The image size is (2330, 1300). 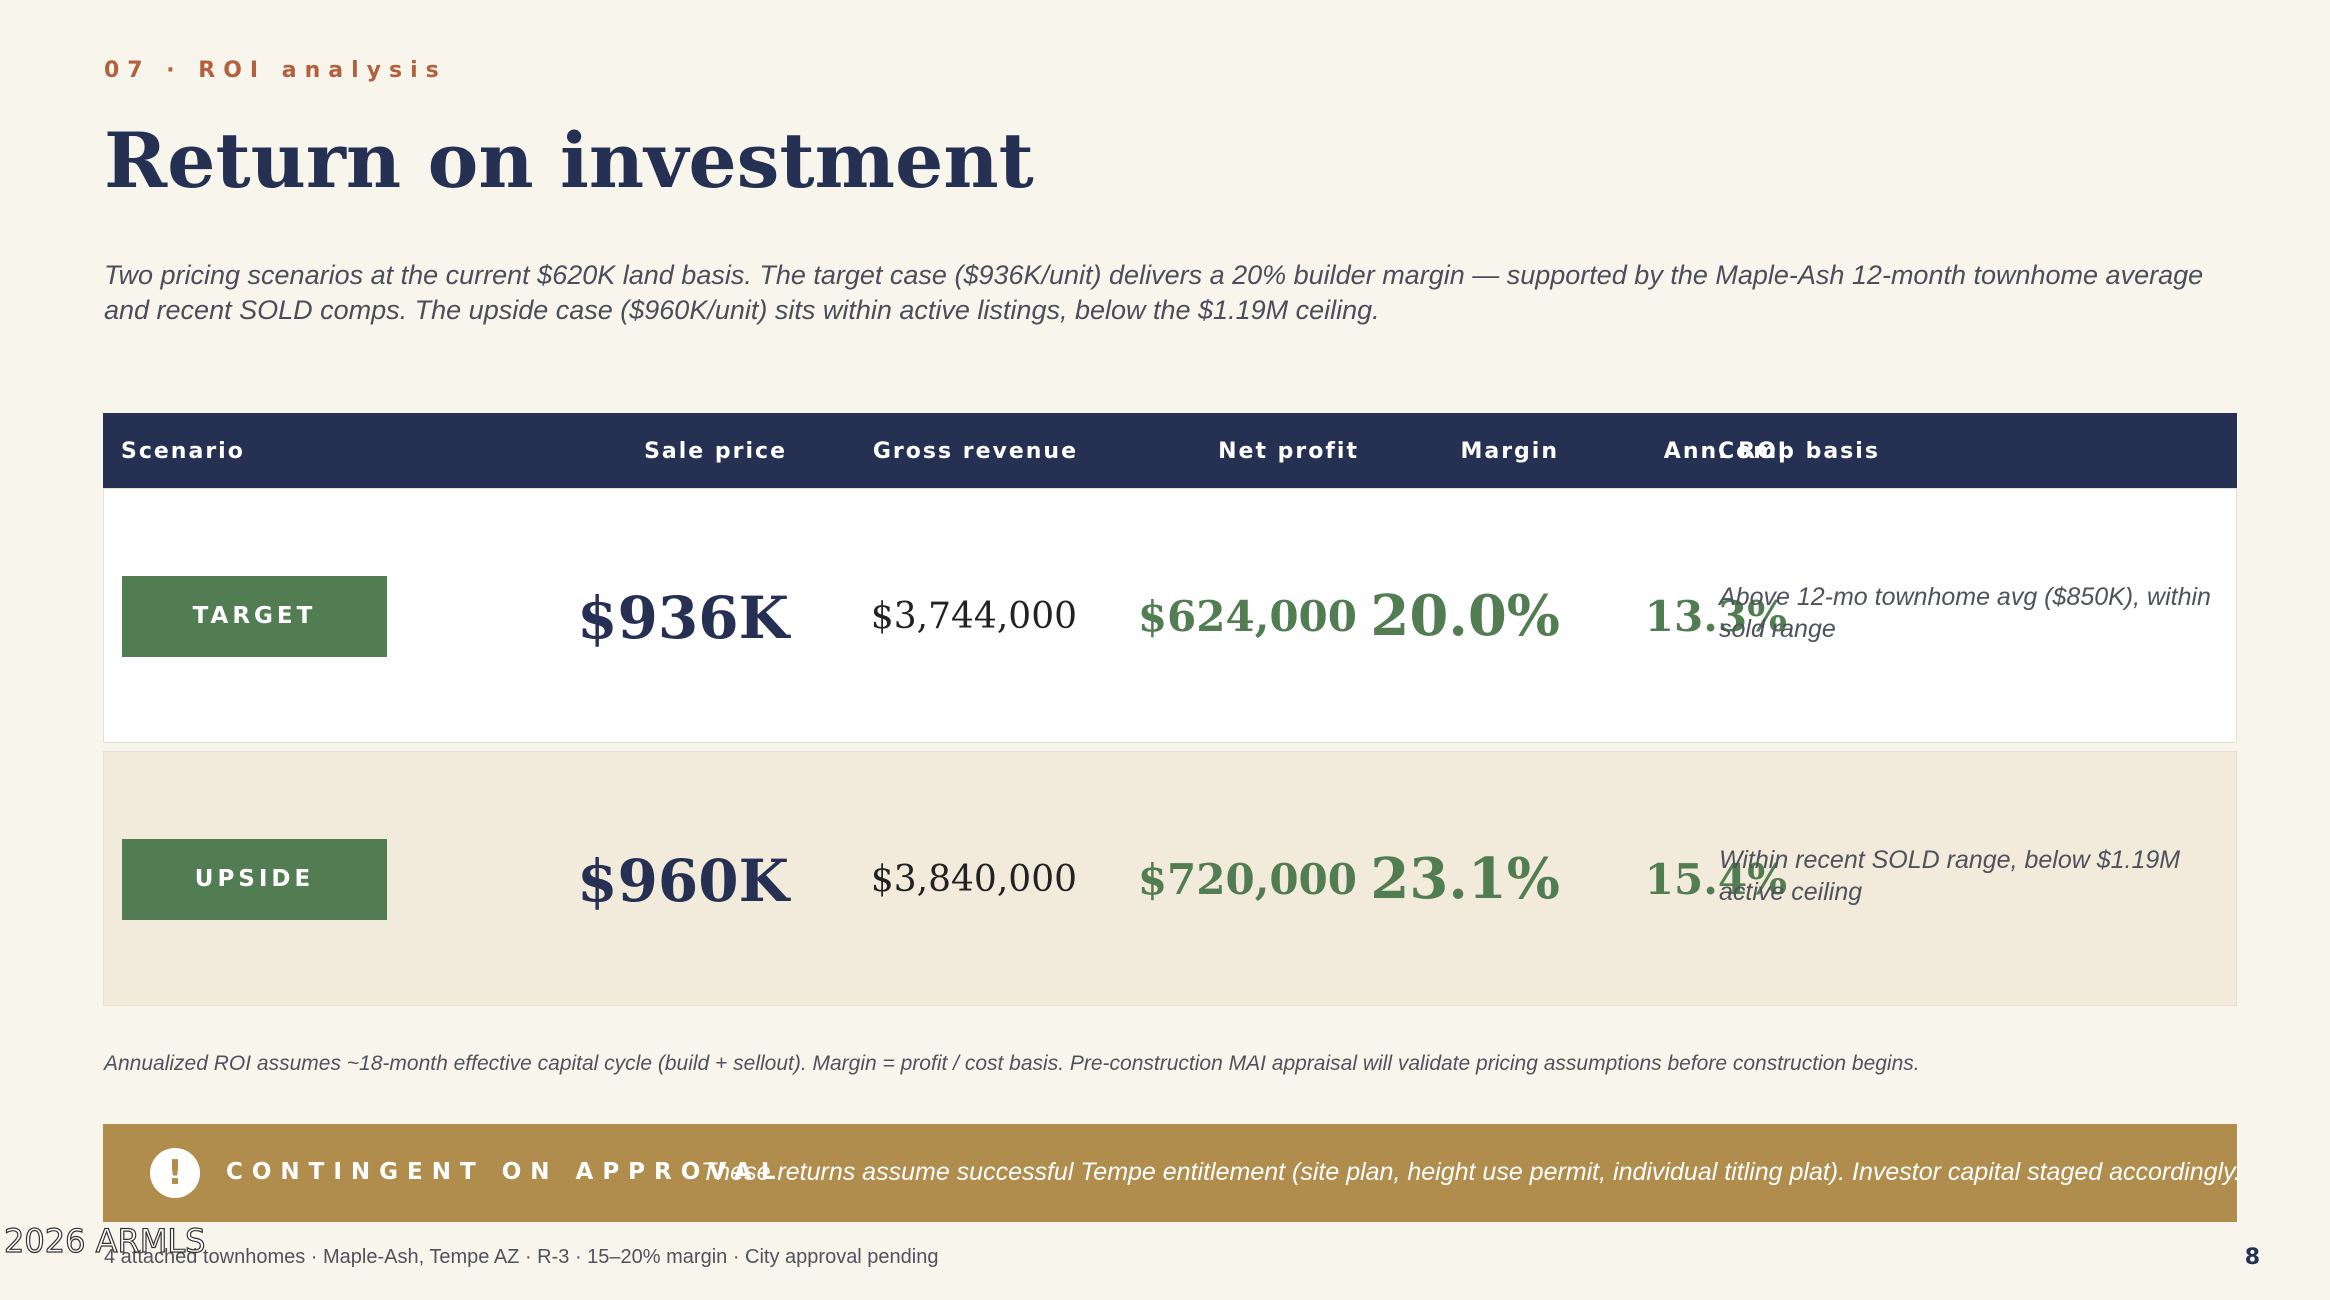 What do you see at coordinates (973, 616) in the screenshot?
I see `gross-revenue-cell: $3,744,000` at bounding box center [973, 616].